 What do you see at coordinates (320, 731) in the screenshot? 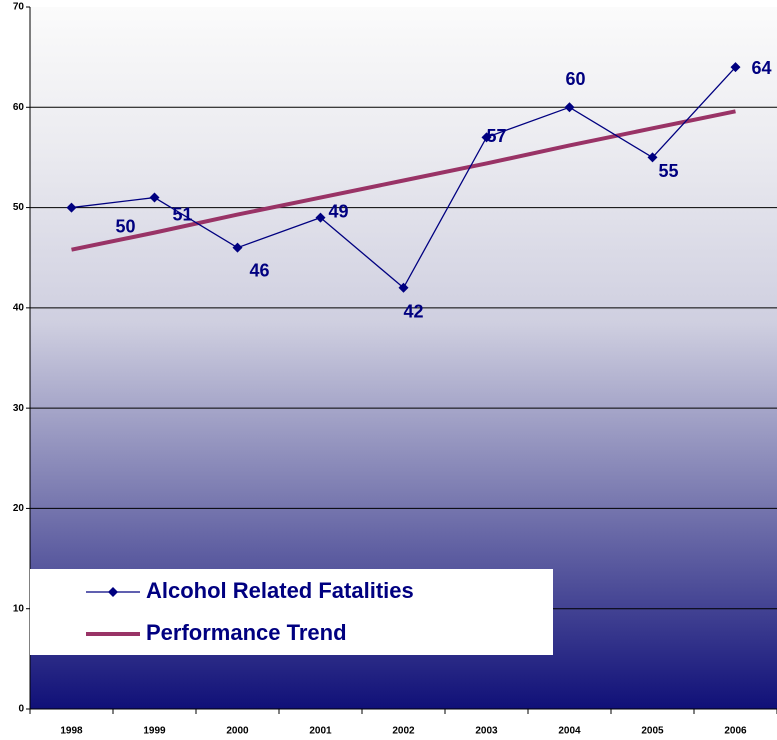
I see `x-tick-label: 2001` at bounding box center [320, 731].